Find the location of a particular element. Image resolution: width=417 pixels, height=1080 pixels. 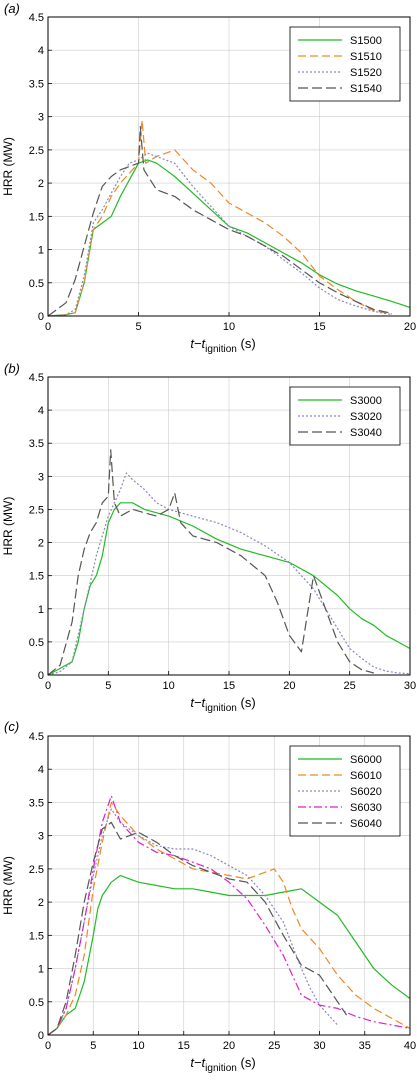

legend: S6000 S6010 S6020 S6030 S6040 is located at coordinates (345, 791).